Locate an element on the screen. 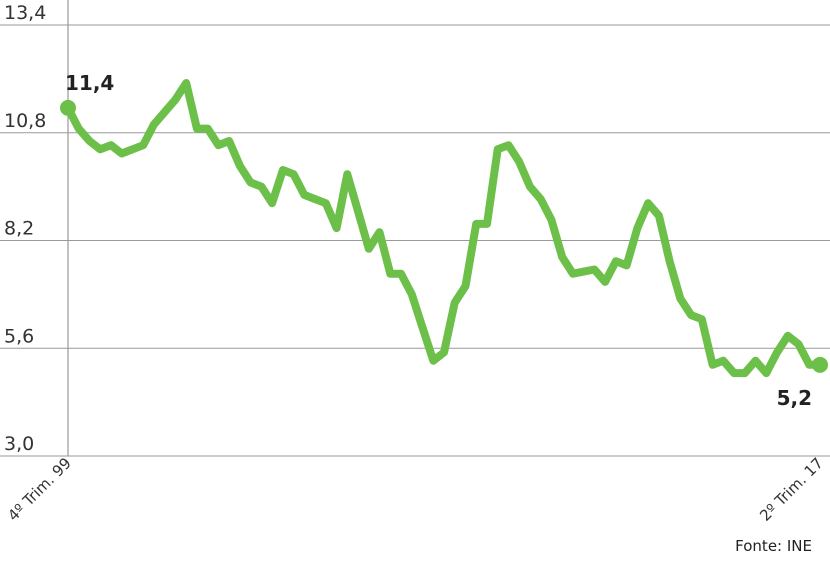 The width and height of the screenshot is (830, 561). y-tick-label: 13,4 is located at coordinates (25, 13).